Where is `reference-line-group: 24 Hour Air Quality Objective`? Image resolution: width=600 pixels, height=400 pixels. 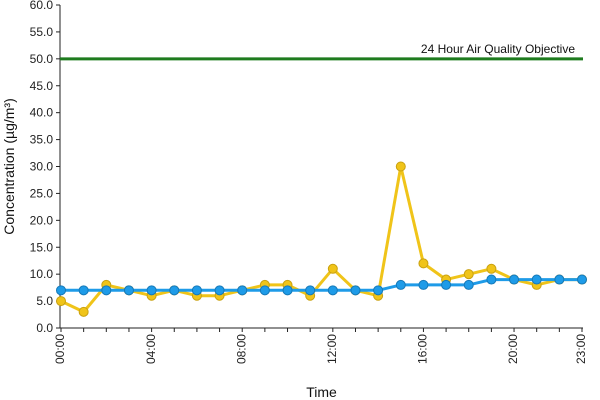 reference-line-group: 24 Hour Air Quality Objective is located at coordinates (321, 51).